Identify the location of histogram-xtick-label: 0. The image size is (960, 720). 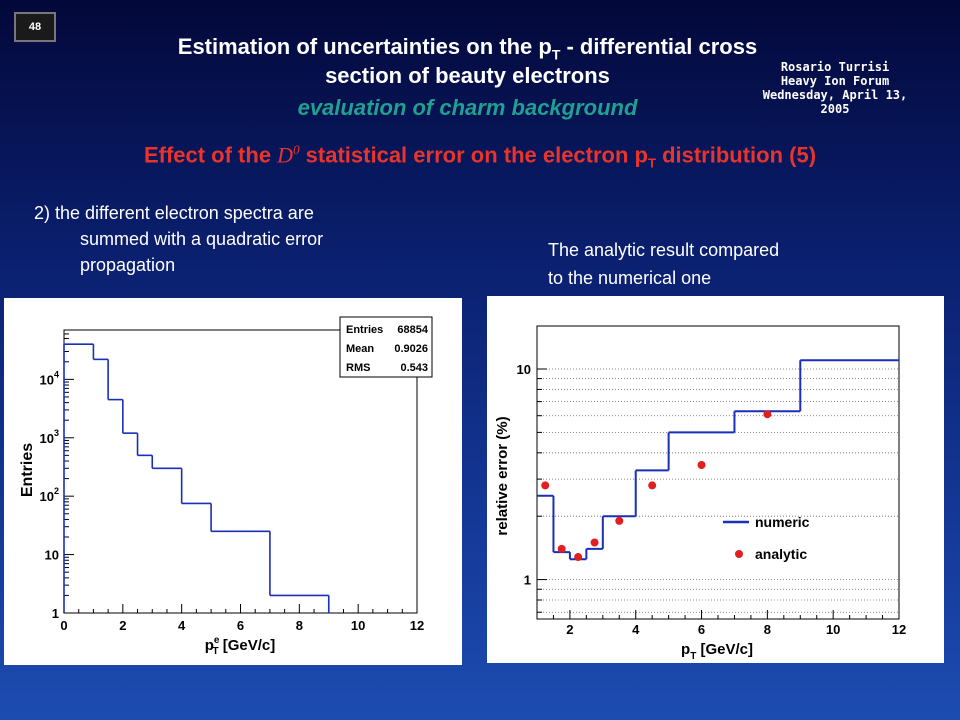
(63, 625).